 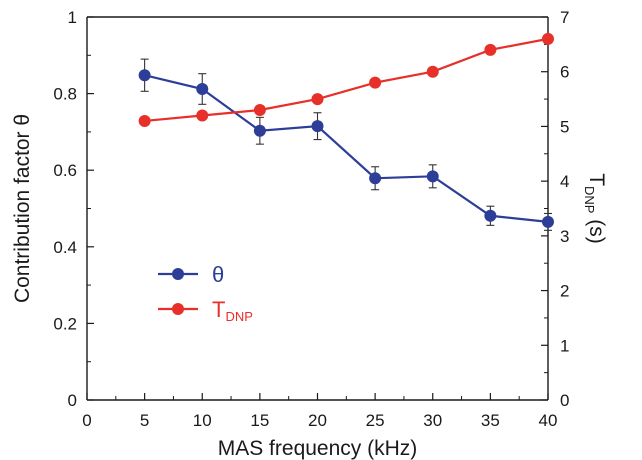 What do you see at coordinates (564, 400) in the screenshot?
I see `y-right-tick-label: 0` at bounding box center [564, 400].